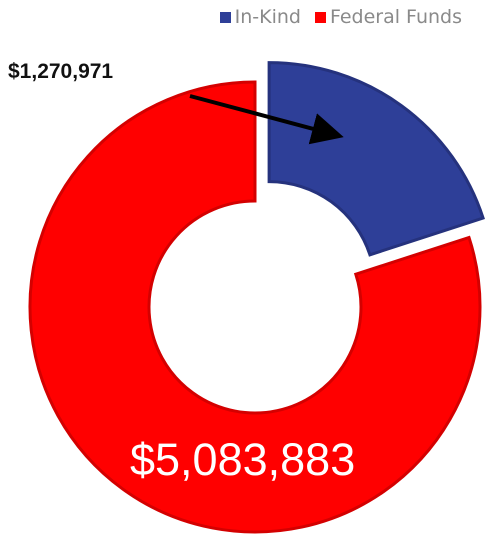 The height and width of the screenshot is (539, 488). I want to click on legend-item-in-kind: In-Kind, so click(260, 17).